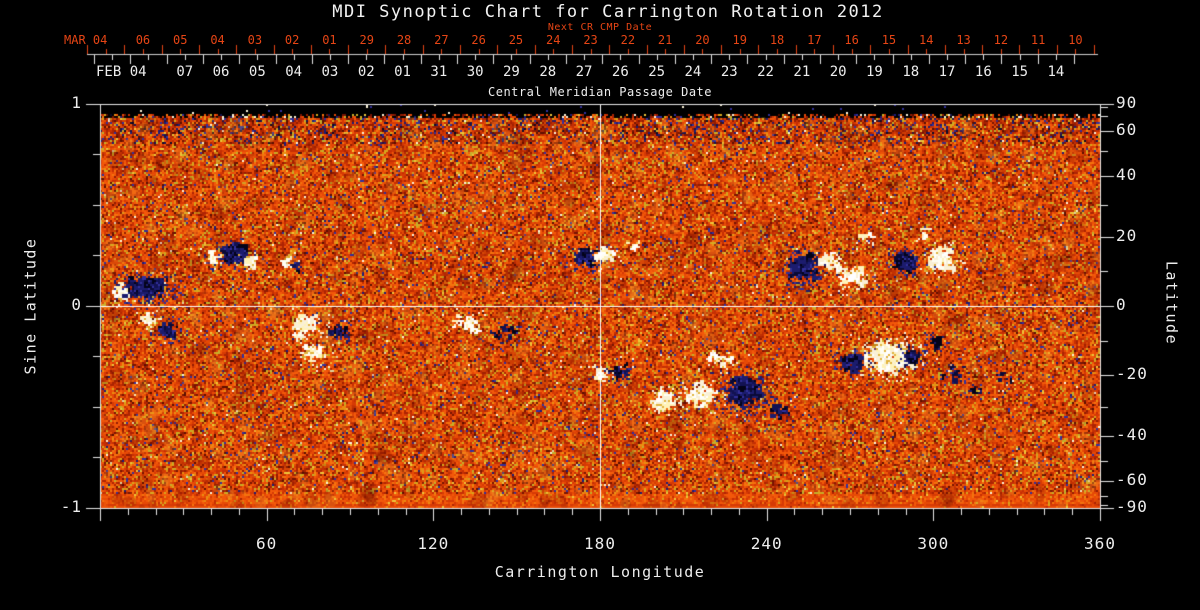 Image resolution: width=1200 pixels, height=610 pixels. I want to click on cmp-day-label: 07, so click(185, 72).